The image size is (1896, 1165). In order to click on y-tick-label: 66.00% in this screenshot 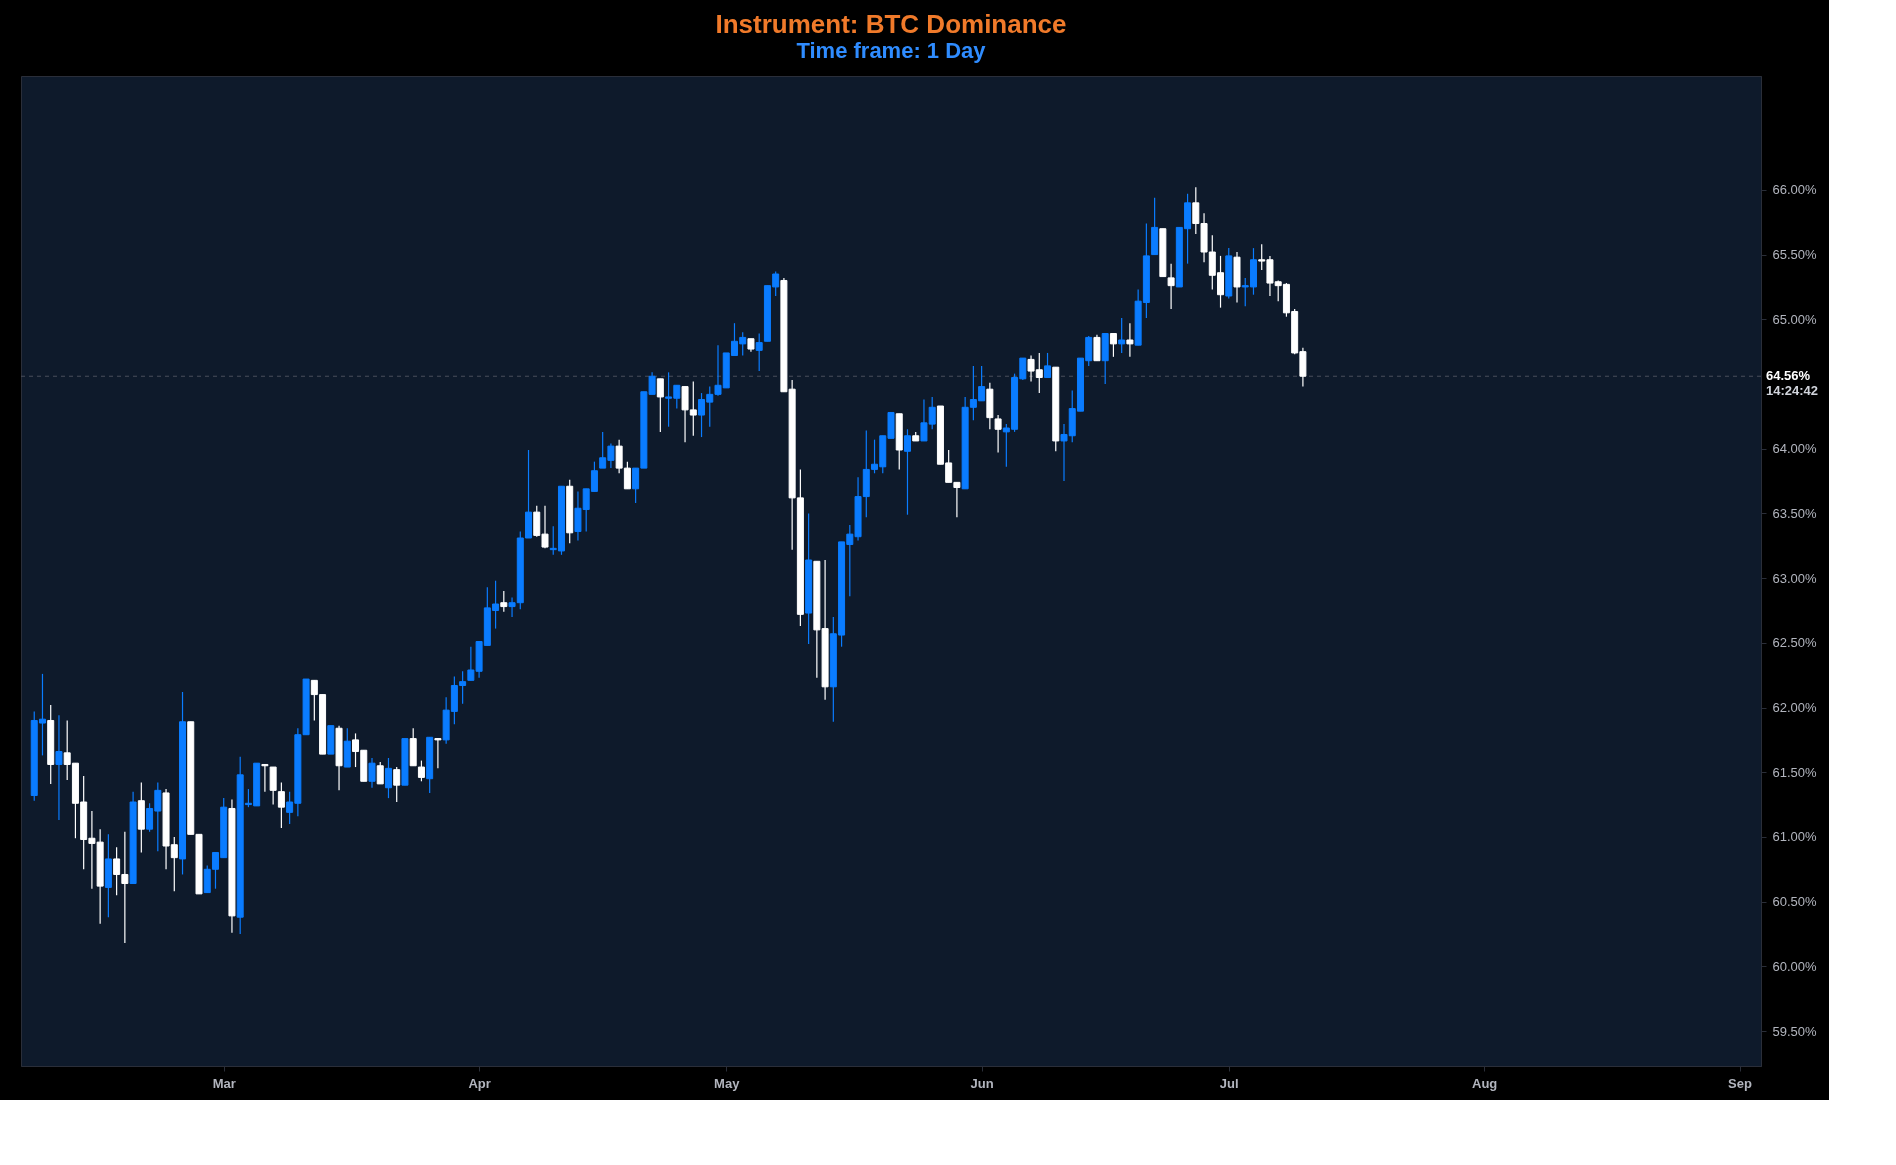, I will do `click(1795, 190)`.